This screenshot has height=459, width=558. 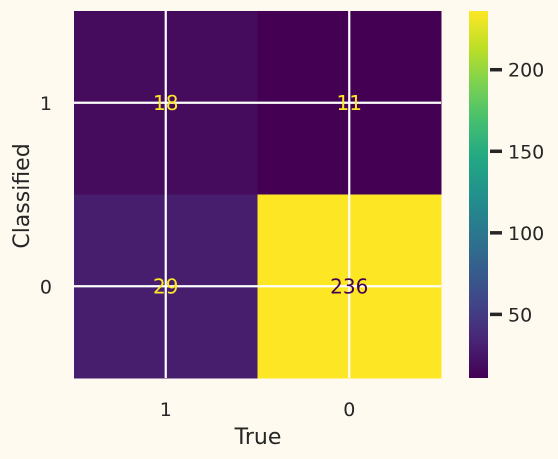 I want to click on colorbar-tick-label: 200, so click(x=526, y=71).